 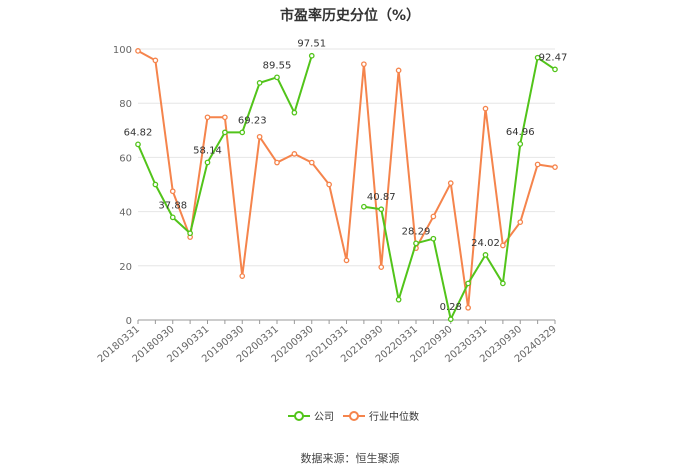 What do you see at coordinates (125, 104) in the screenshot?
I see `y-tick-label: 80` at bounding box center [125, 104].